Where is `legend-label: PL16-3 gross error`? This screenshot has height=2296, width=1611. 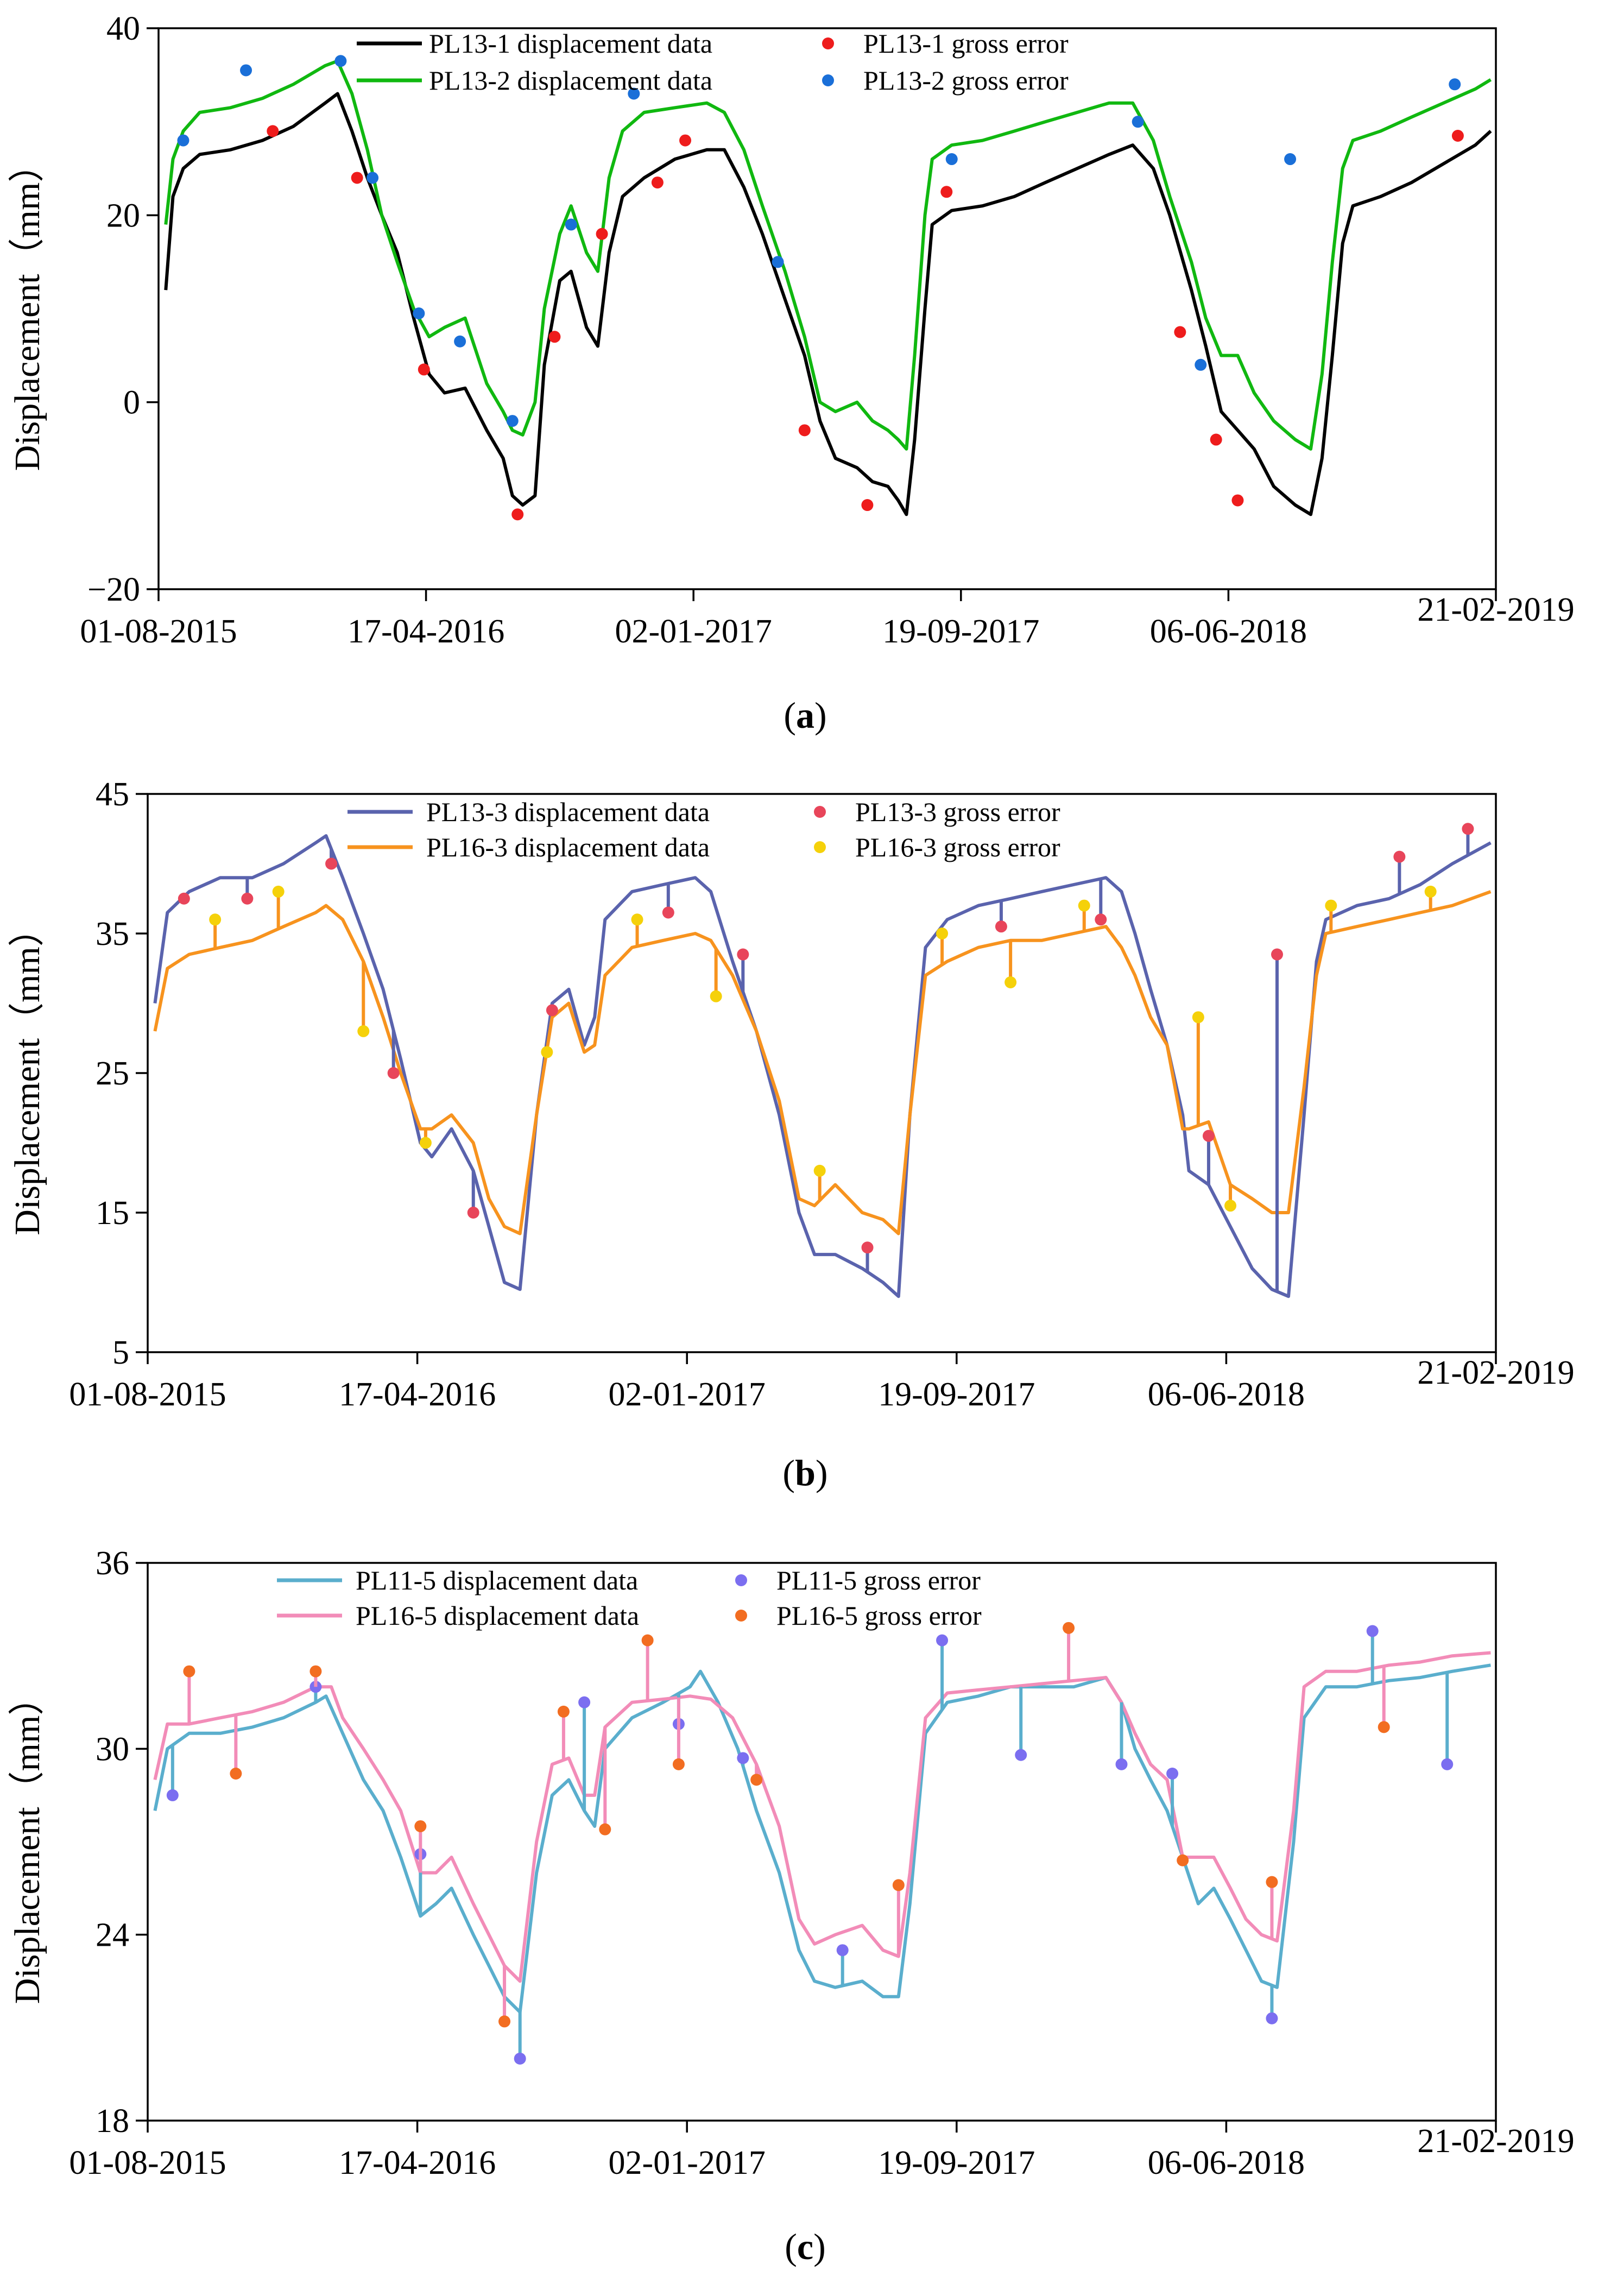 legend-label: PL16-3 gross error is located at coordinates (957, 847).